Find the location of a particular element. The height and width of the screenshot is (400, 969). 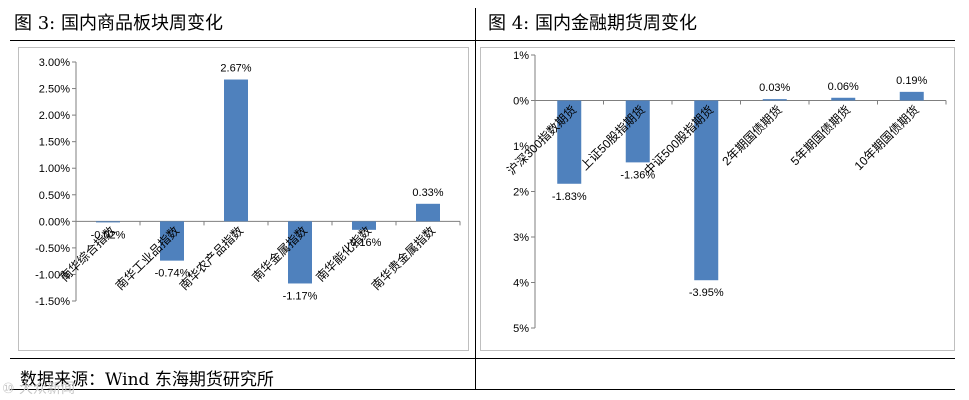

left-y-tick-label: 0.00% is located at coordinates (54, 222).